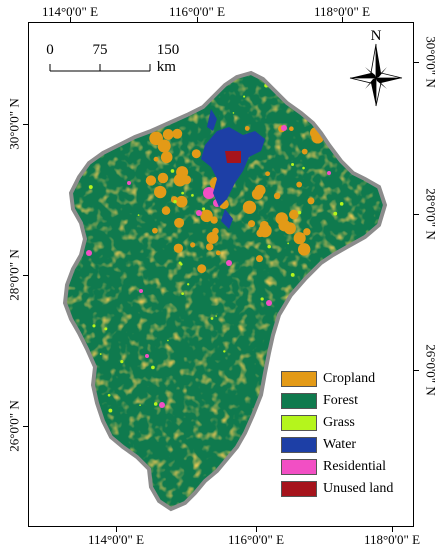 The image size is (445, 550). What do you see at coordinates (109, 59) in the screenshot?
I see `scale-bar: 0 75 150 km` at bounding box center [109, 59].